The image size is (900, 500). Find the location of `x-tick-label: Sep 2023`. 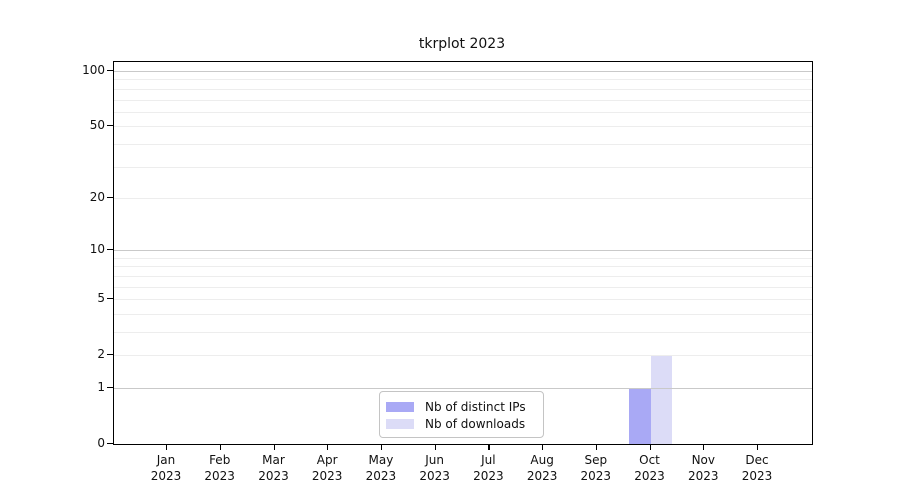

x-tick-label: Sep 2023 is located at coordinates (596, 468).